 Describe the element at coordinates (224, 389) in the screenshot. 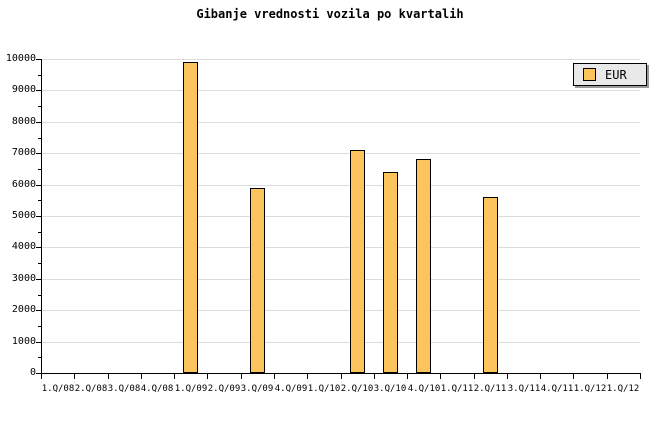

I see `x-axis-label: 2.Q/09` at that location.